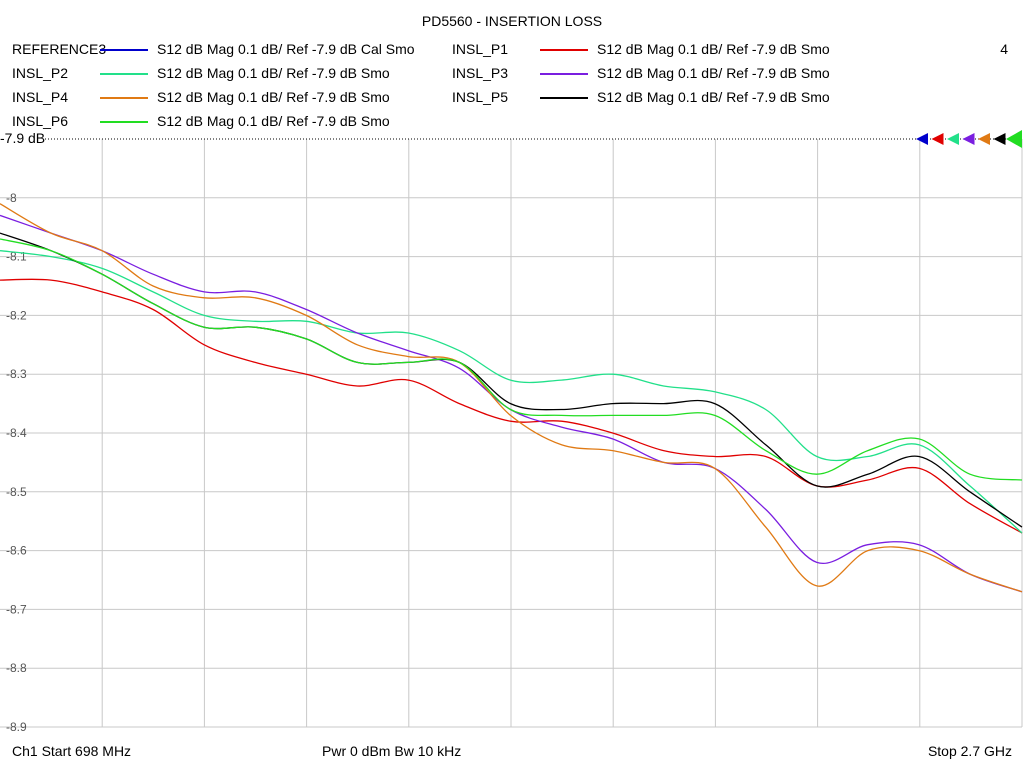 The image size is (1024, 768). Describe the element at coordinates (564, 74) in the screenshot. I see `legend-line-insl-p3` at that location.